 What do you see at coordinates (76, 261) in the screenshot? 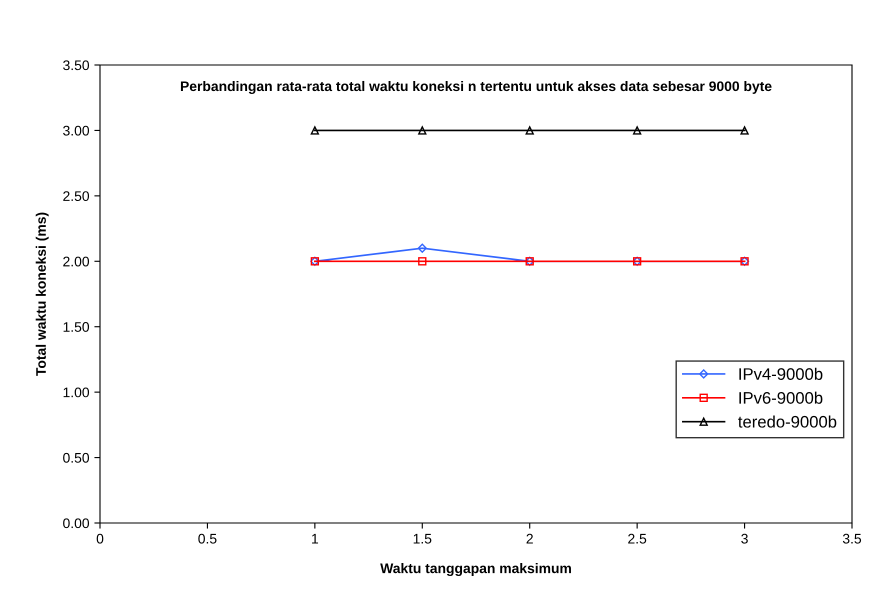
I see `y-tick-label: 2.00` at bounding box center [76, 261].